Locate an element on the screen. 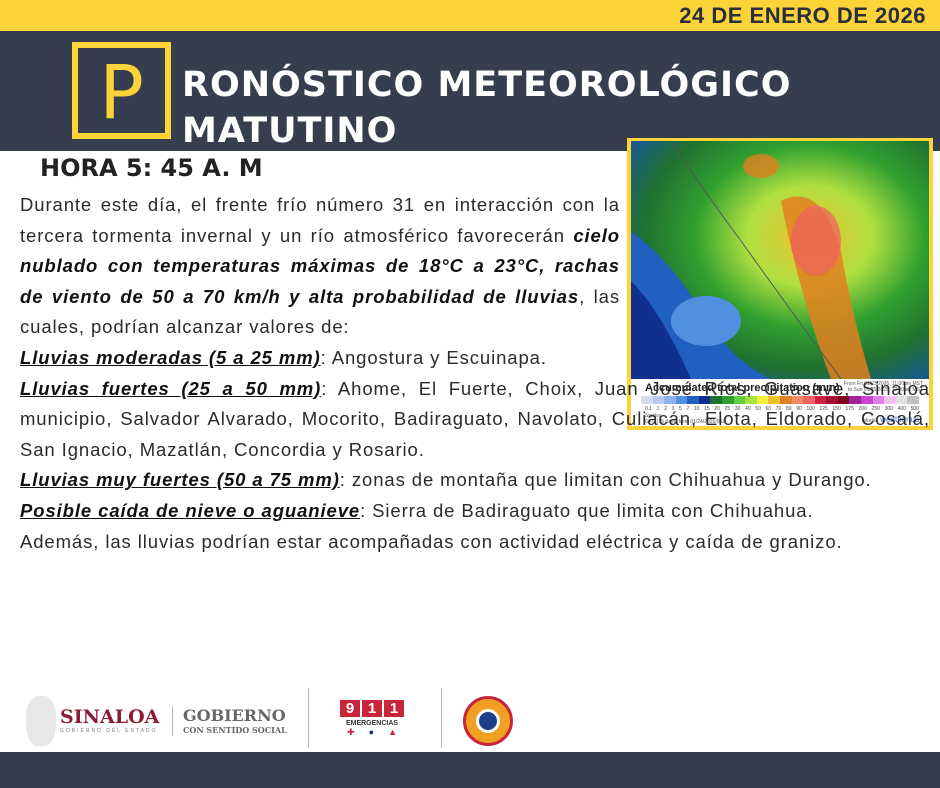 This screenshot has width=940, height=788. model-label: Model: is located at coordinates (871, 421).